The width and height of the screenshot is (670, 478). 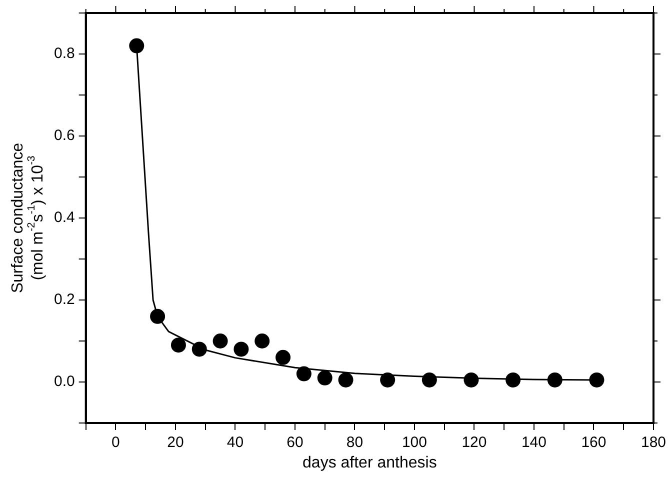 I want to click on x-tick-label: 140, so click(x=533, y=443).